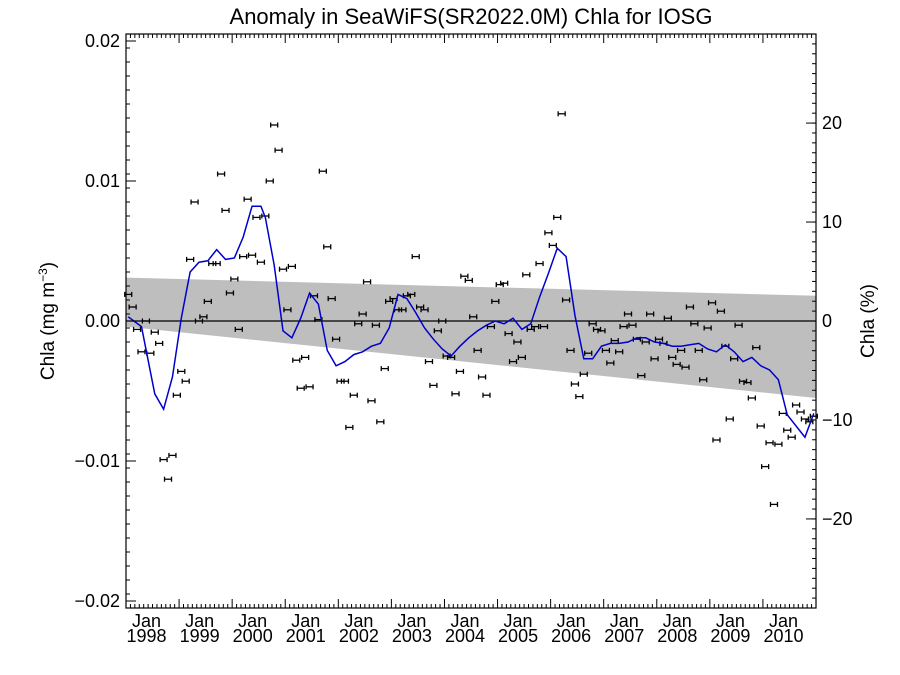 Image resolution: width=900 pixels, height=675 pixels. I want to click on x-tick-label-year: 2000, so click(253, 636).